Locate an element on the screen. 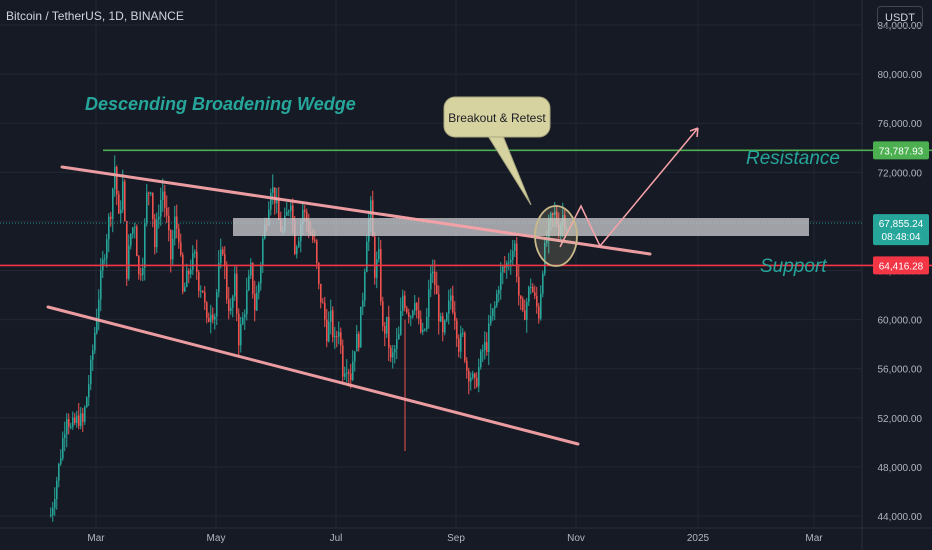 The image size is (932, 550). resistance-price-badge is located at coordinates (901, 150).